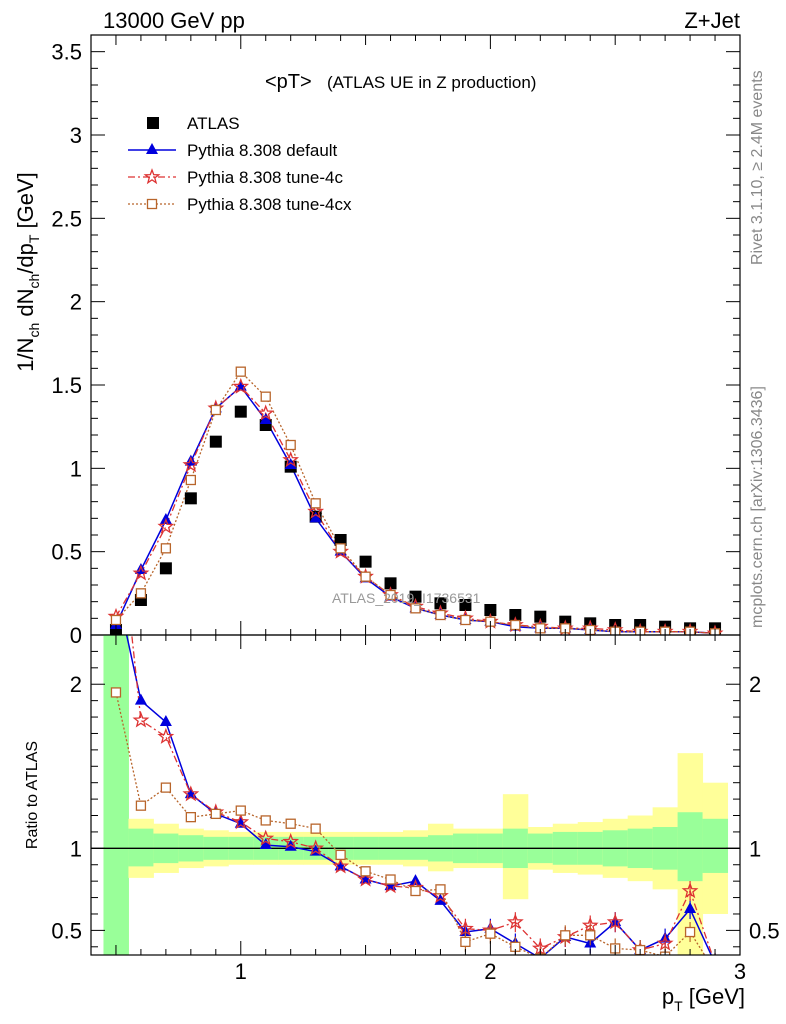 This screenshot has height=1024, width=786. What do you see at coordinates (152, 176) in the screenshot?
I see `legend-marker-tune4c` at bounding box center [152, 176].